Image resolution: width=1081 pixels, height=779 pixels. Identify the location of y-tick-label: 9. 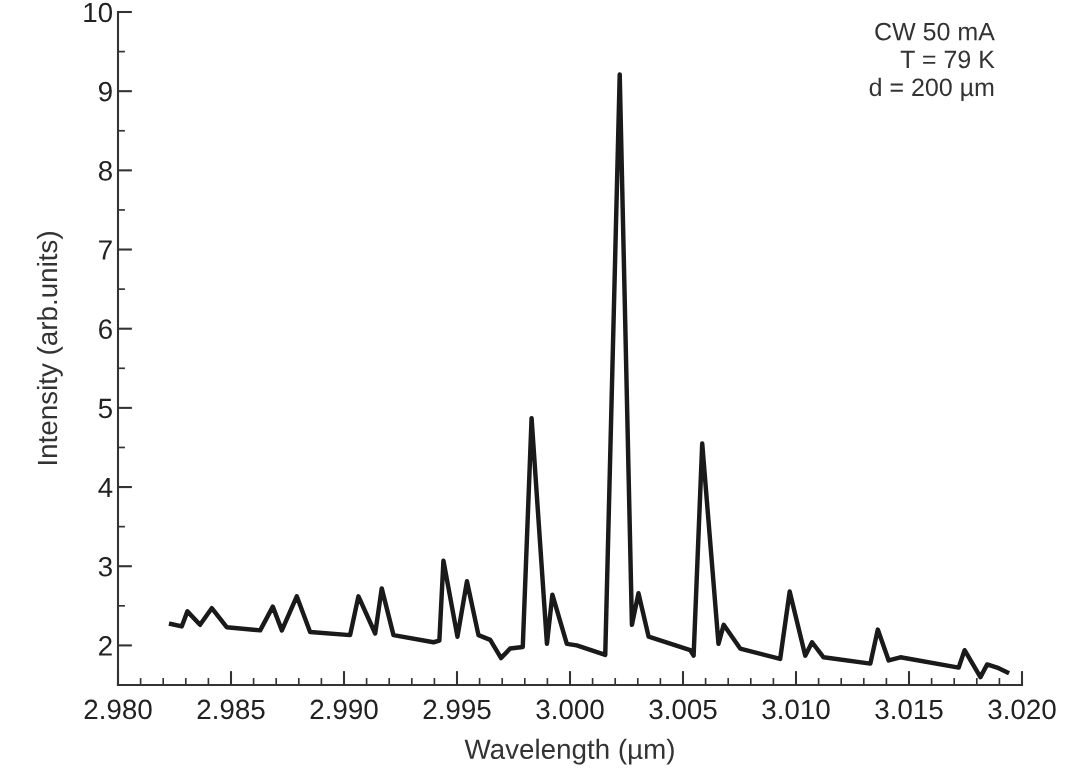
(105, 91).